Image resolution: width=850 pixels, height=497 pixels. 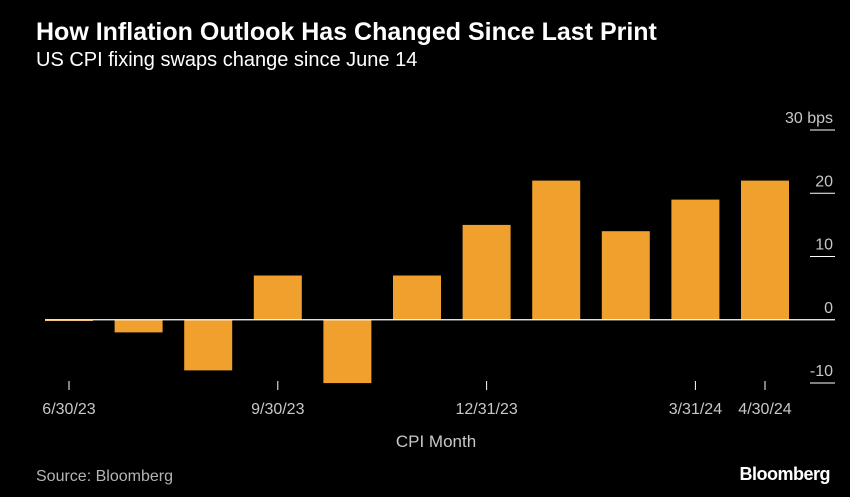 I want to click on y-tick-label-20: 20, so click(x=824, y=181).